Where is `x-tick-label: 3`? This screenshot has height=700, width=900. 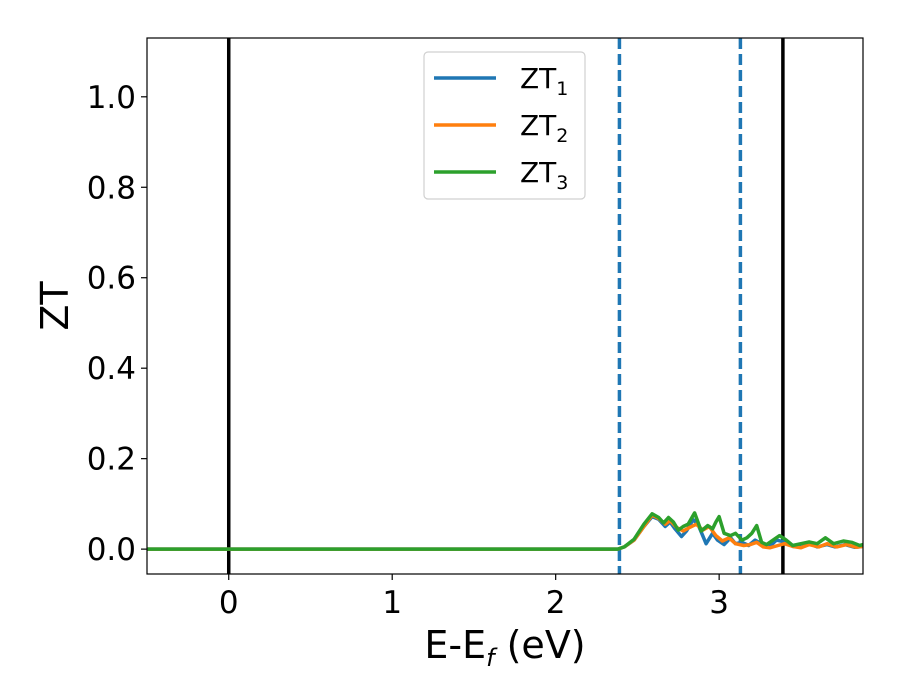 x-tick-label: 3 is located at coordinates (719, 603).